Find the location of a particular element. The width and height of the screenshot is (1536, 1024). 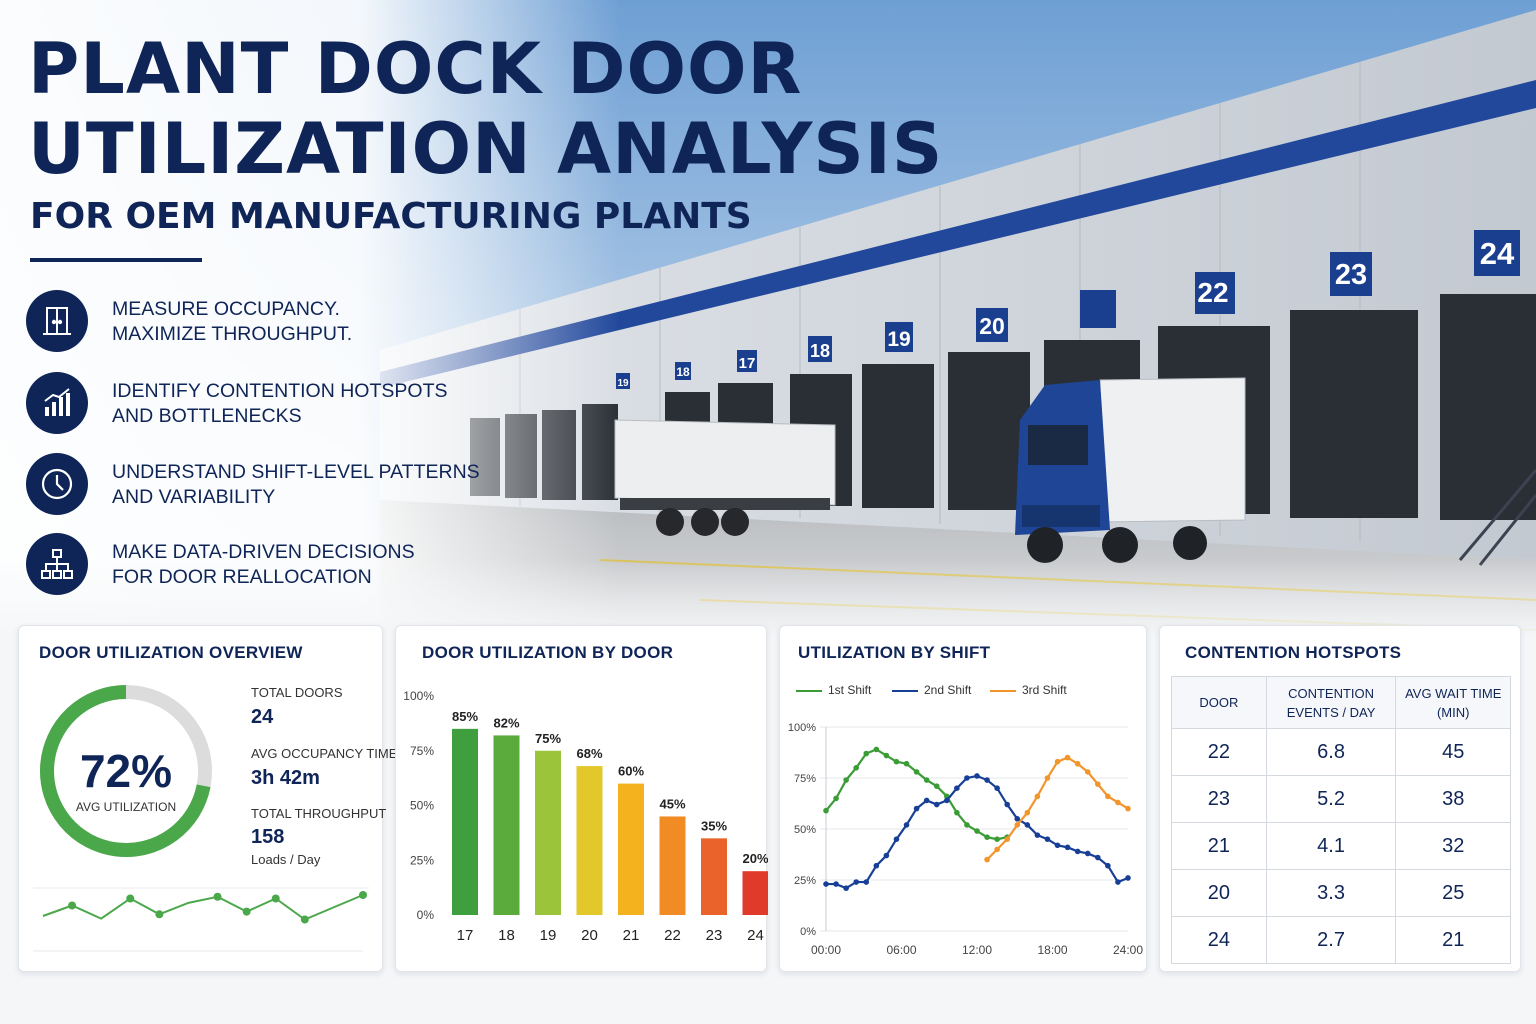

cell-wait: 21 is located at coordinates (1453, 940).